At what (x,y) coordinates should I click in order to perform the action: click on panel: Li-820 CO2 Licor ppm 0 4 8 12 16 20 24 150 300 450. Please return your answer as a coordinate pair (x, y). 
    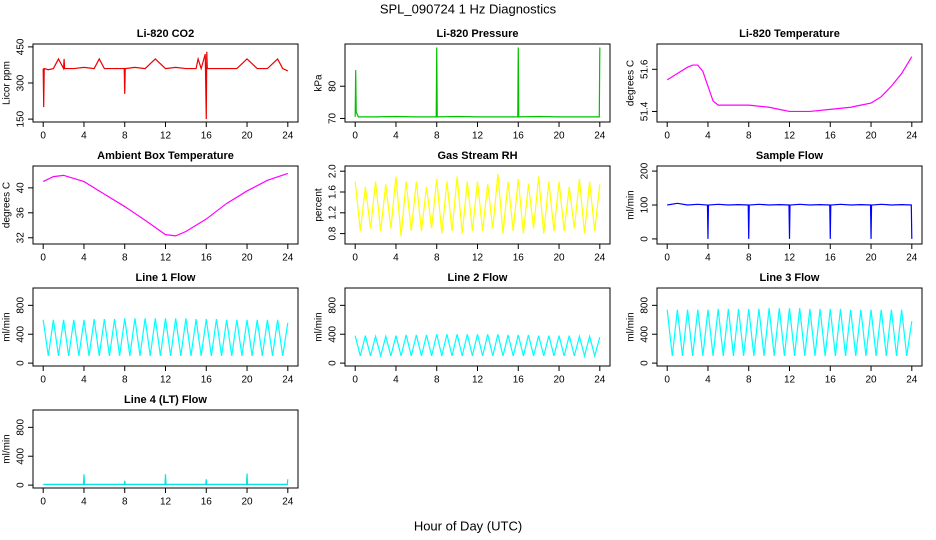
    Looking at the image, I should click on (150, 85).